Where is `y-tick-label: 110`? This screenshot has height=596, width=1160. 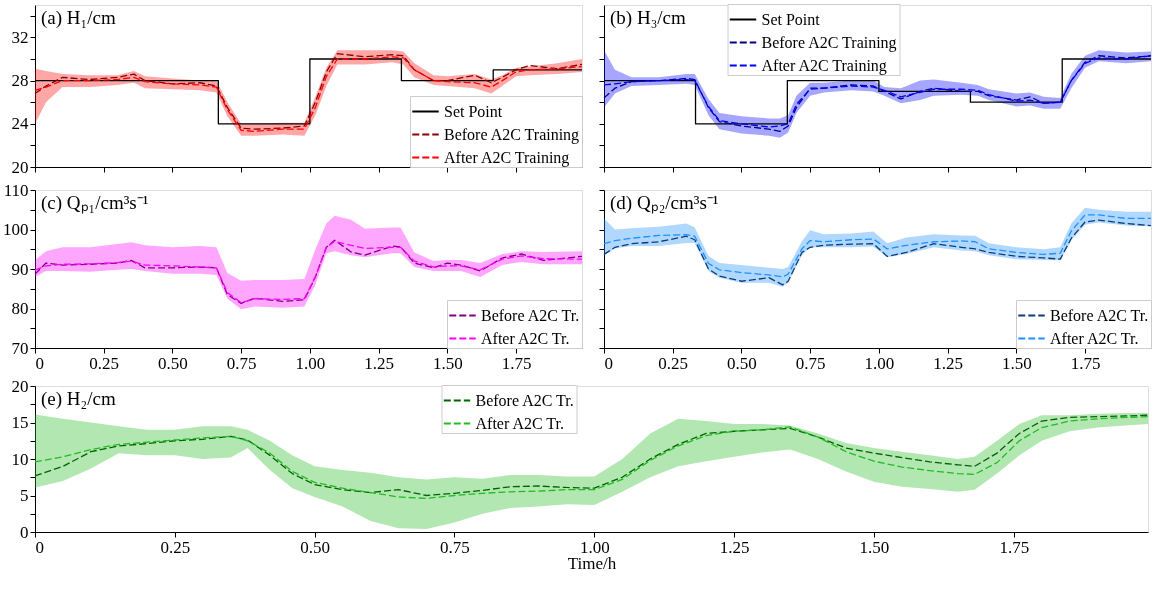
y-tick-label: 110 is located at coordinates (16, 190).